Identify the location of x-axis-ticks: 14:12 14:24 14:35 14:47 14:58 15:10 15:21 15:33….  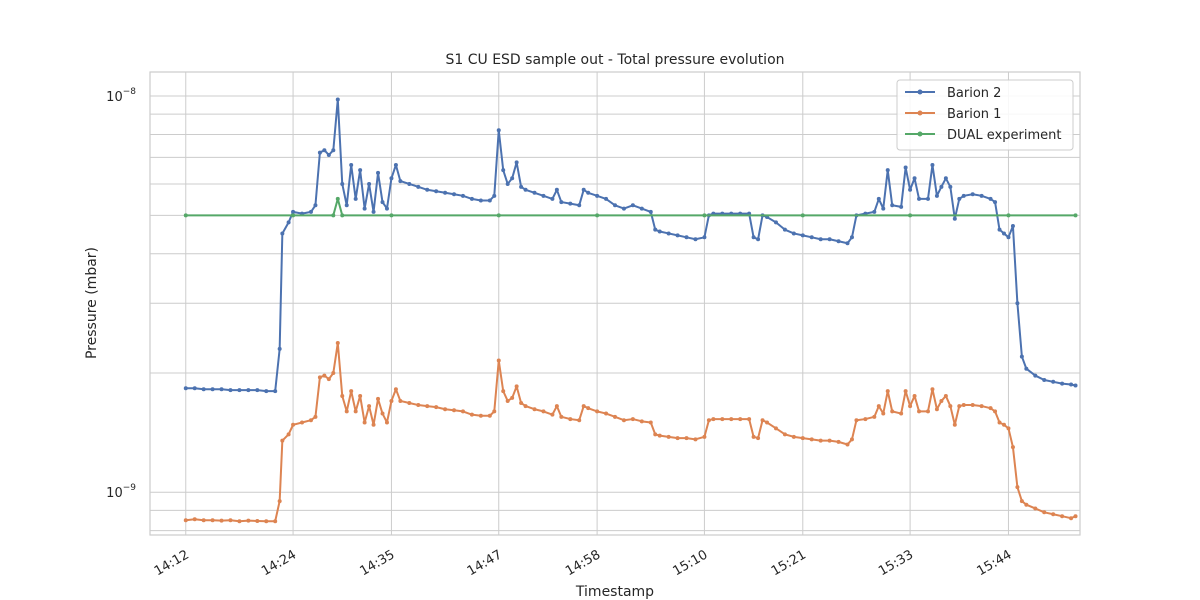
(583, 563).